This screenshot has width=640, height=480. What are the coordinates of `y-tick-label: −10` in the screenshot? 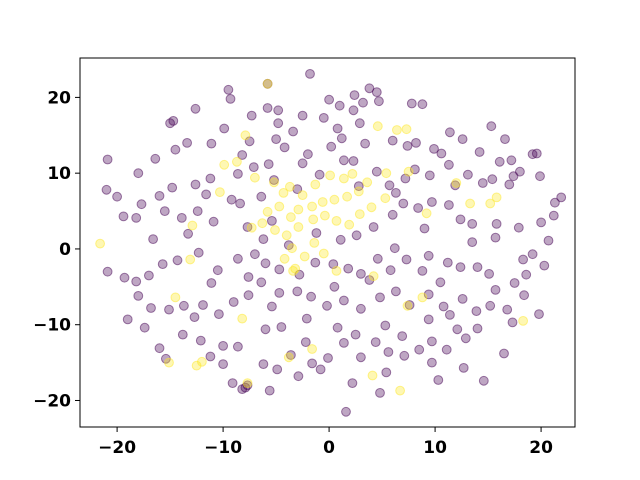 It's located at (52, 326).